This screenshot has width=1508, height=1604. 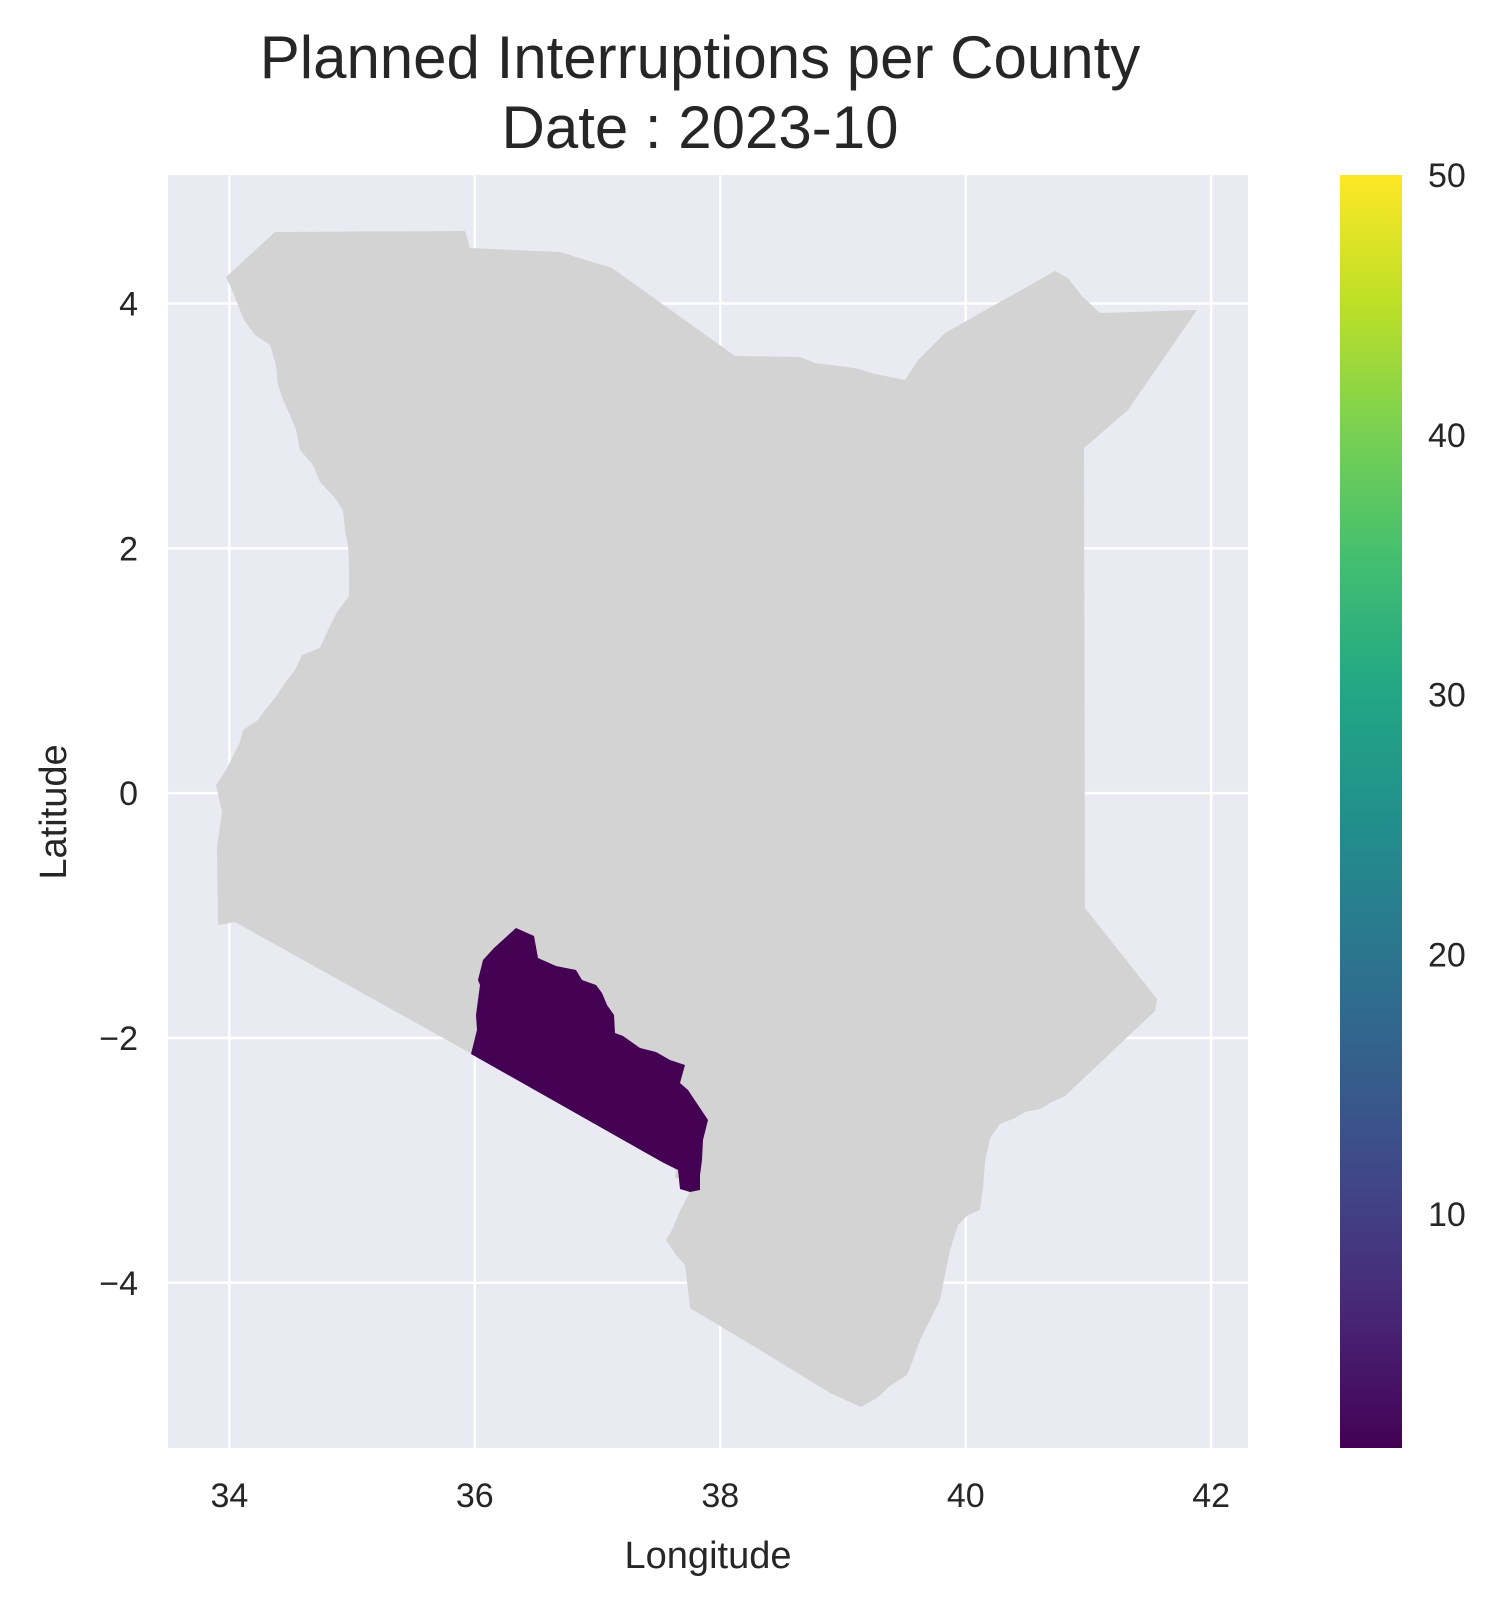 I want to click on colorbar-ticks: 10 20 30 40 50, so click(x=1447, y=695).